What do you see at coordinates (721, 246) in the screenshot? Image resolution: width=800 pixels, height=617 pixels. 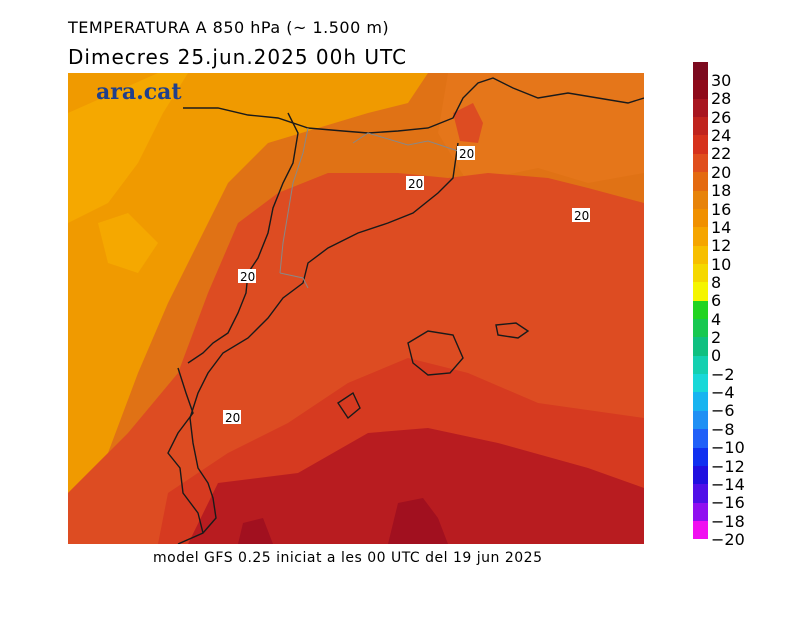 I see `legend-tick-label: 12` at bounding box center [721, 246].